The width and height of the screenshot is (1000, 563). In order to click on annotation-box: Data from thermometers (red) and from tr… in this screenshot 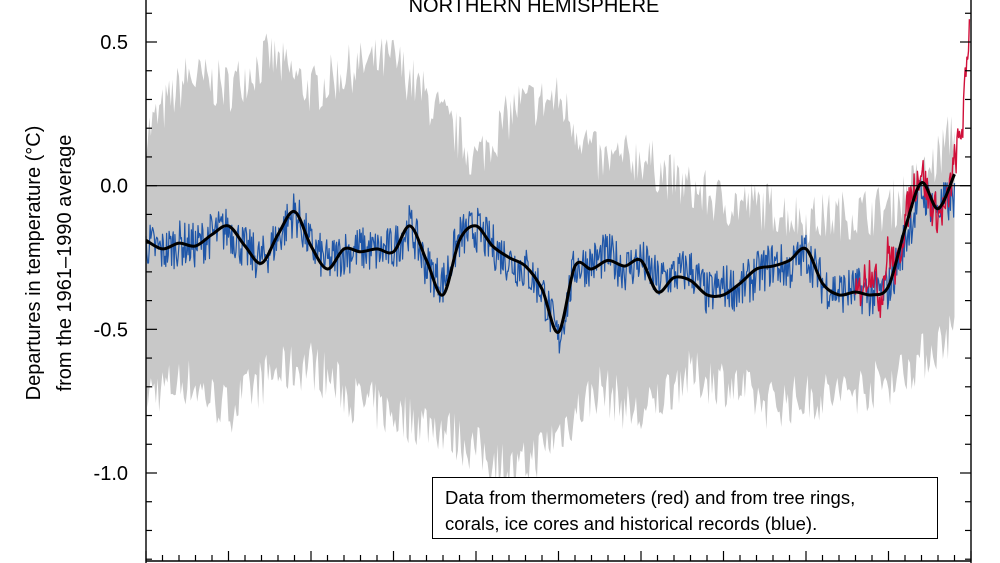, I will do `click(685, 508)`.